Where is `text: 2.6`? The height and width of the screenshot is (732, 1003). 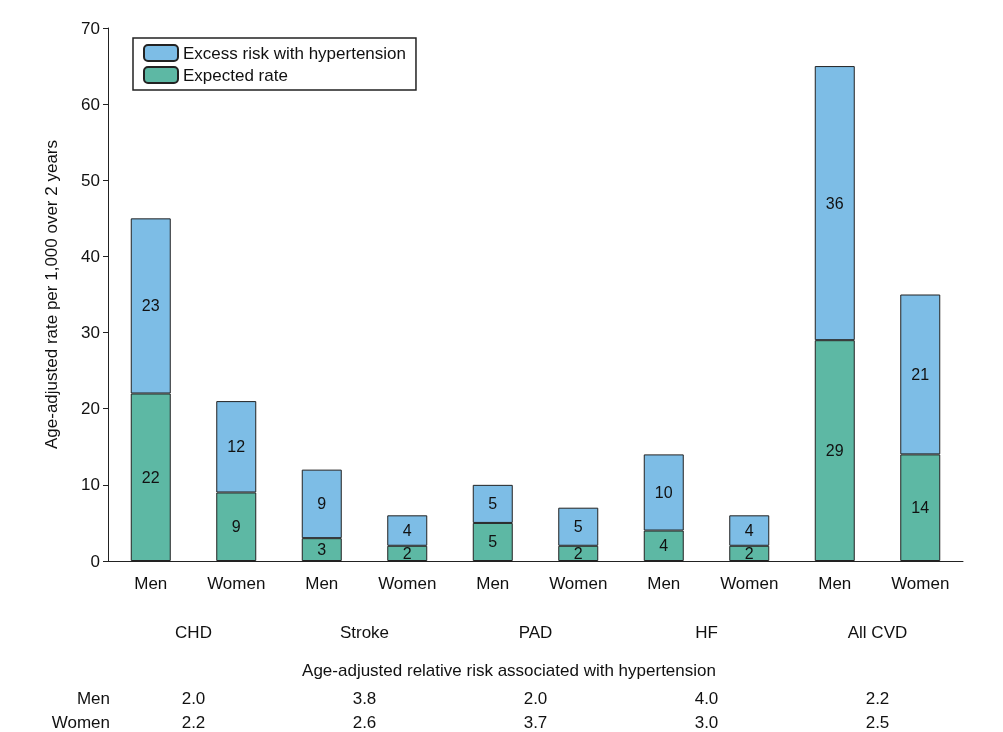 text: 2.6 is located at coordinates (364, 722).